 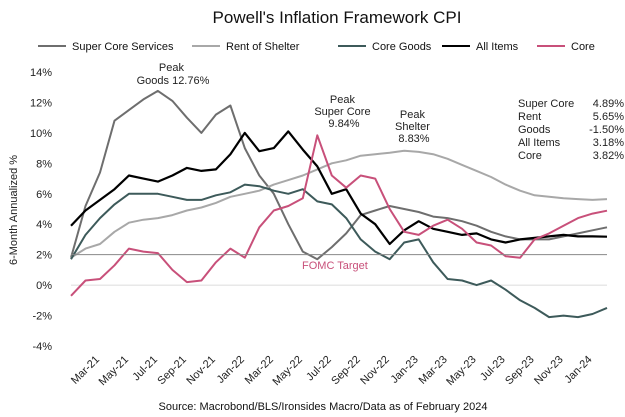 I want to click on fomc-target-label: FOMC Target, so click(x=335, y=266).